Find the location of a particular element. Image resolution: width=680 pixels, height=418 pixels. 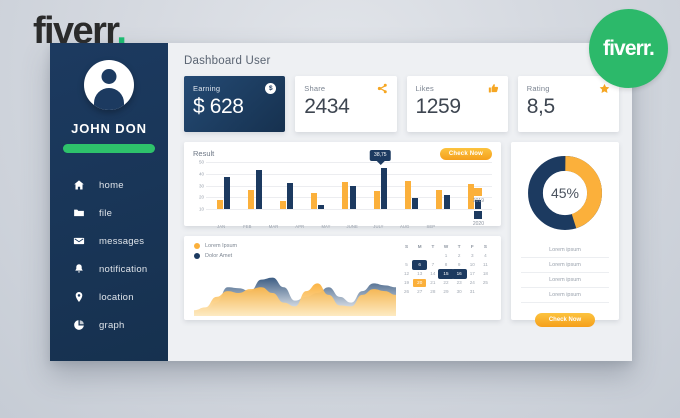

bar-2019-FEB is located at coordinates (251, 199).